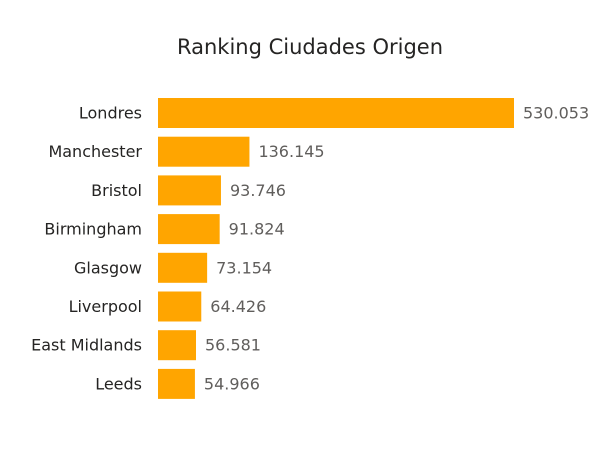 The height and width of the screenshot is (470, 600). I want to click on value-label: 73.154, so click(244, 267).